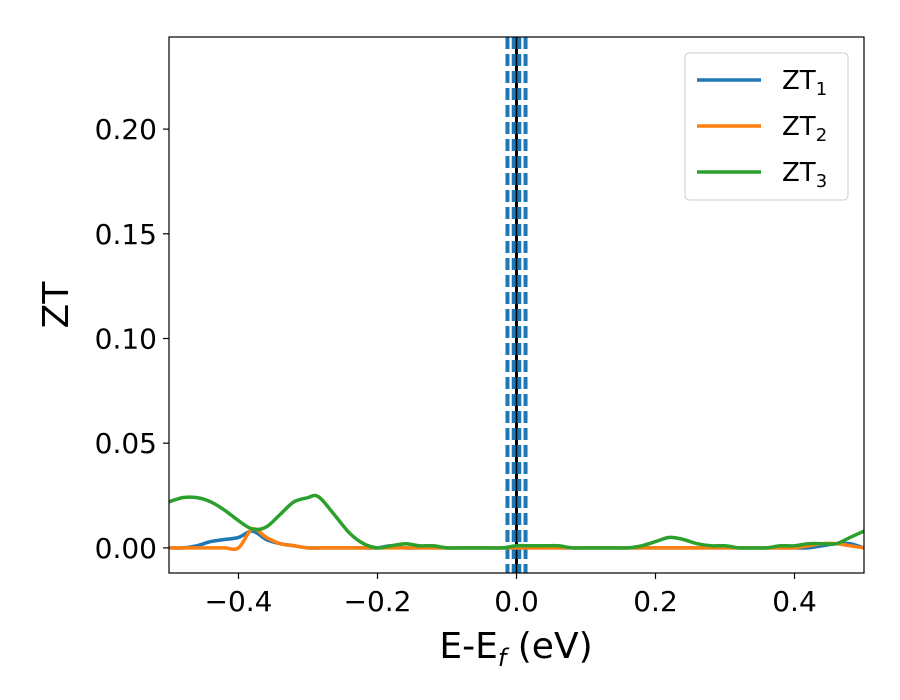 This screenshot has width=900, height=700. I want to click on x-axis-label: E-Ef (eV), so click(515, 649).